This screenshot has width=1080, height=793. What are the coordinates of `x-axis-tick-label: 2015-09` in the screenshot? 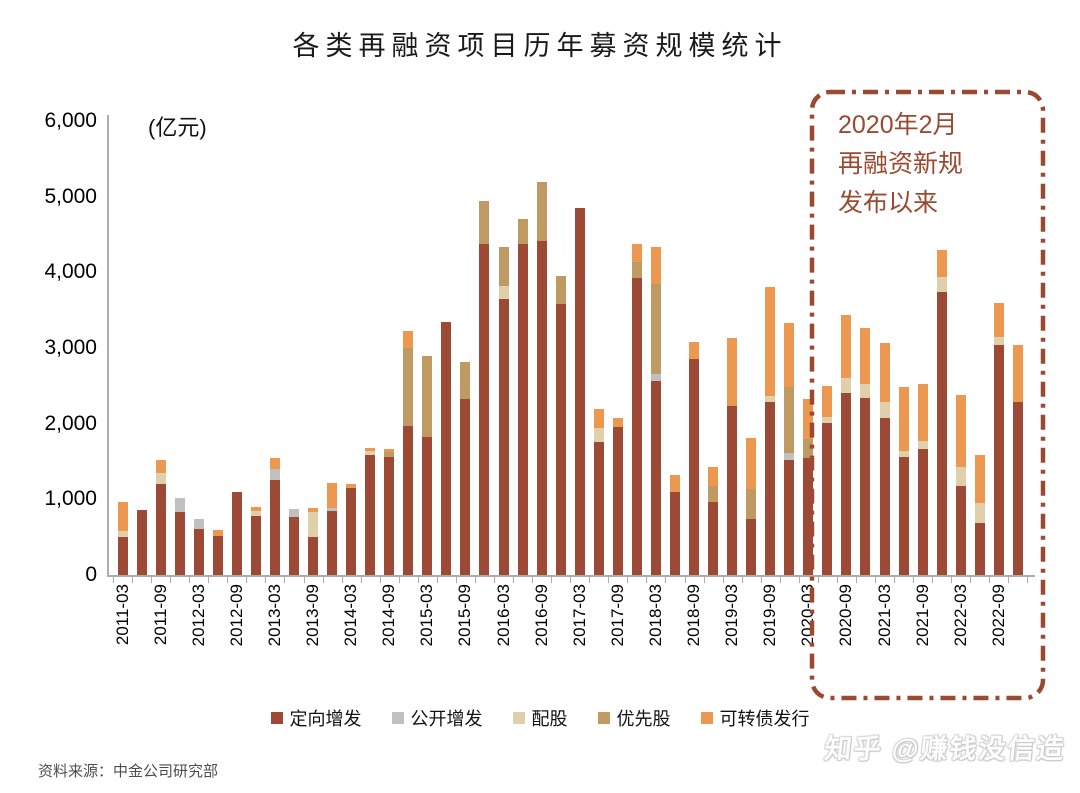 It's located at (465, 615).